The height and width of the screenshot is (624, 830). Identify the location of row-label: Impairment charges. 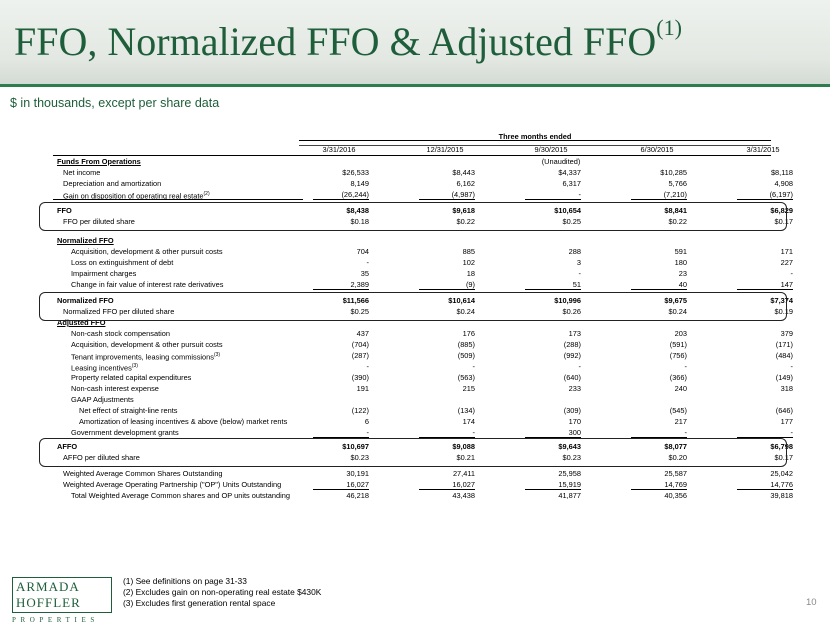
(103, 273).